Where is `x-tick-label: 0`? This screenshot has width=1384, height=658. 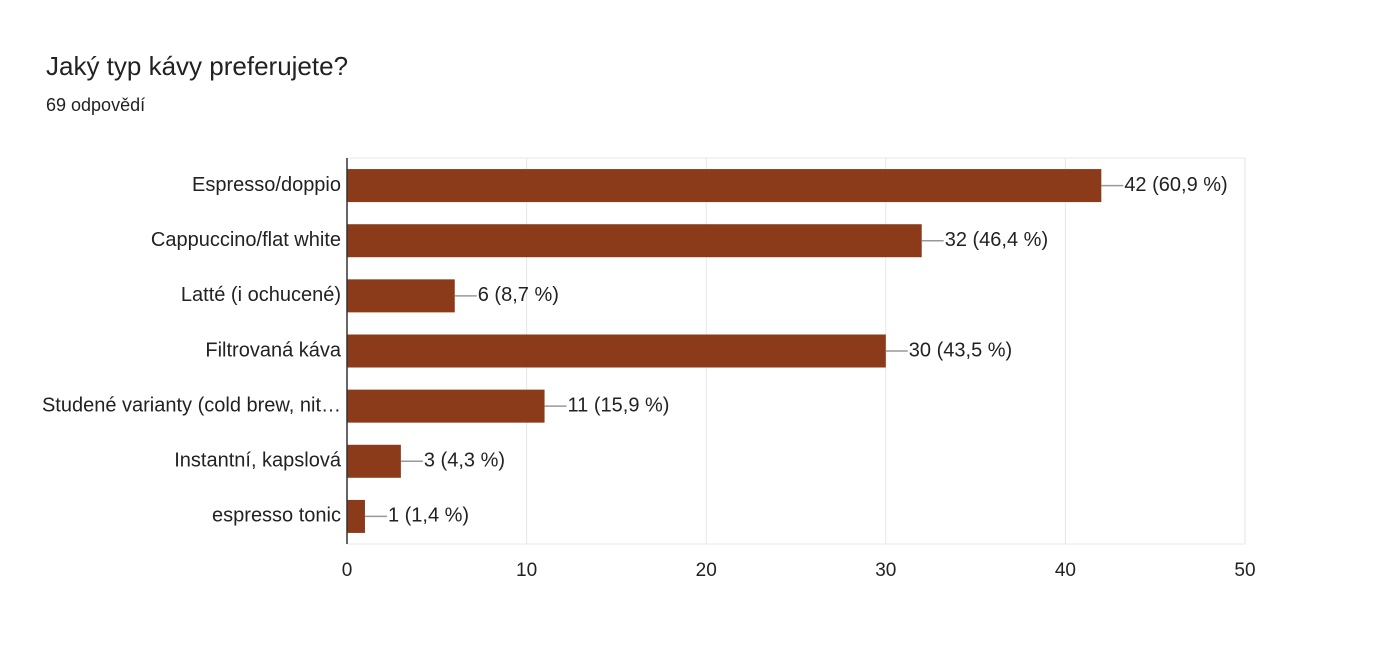
x-tick-label: 0 is located at coordinates (347, 570).